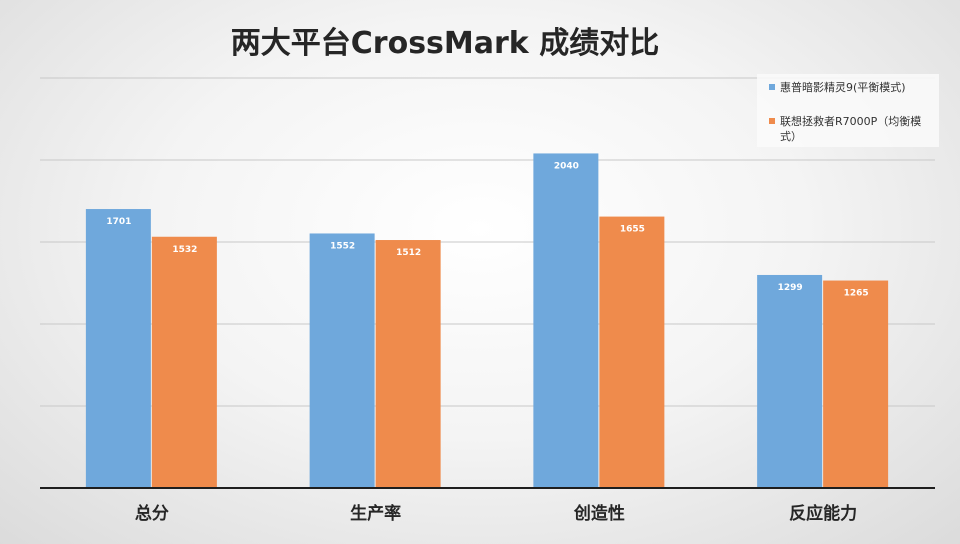  I want to click on data-label: 1532, so click(184, 250).